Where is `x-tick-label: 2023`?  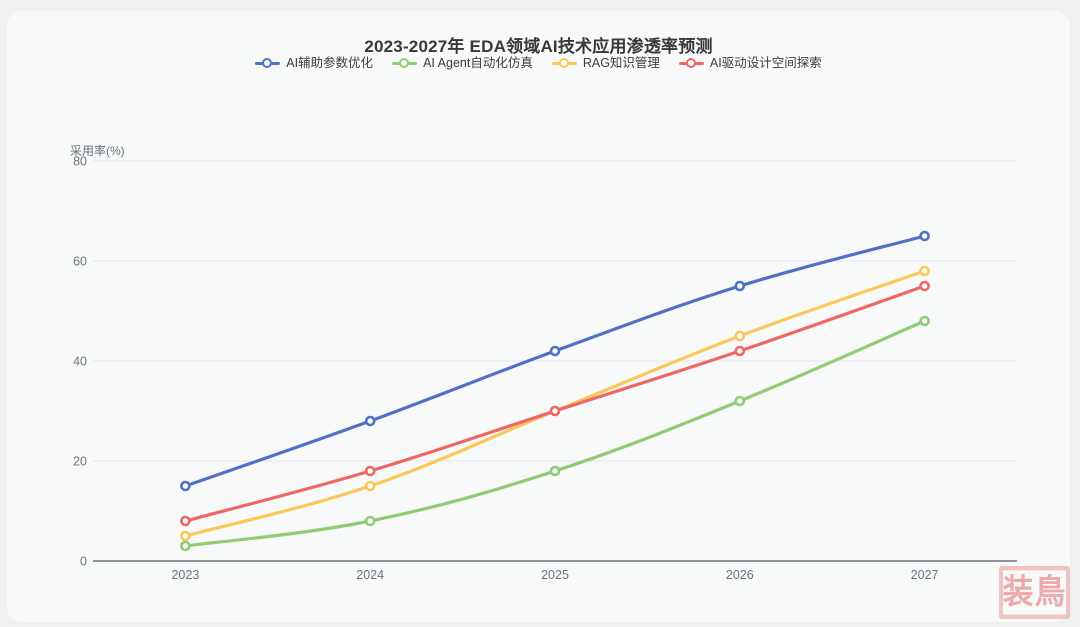
x-tick-label: 2023 is located at coordinates (185, 575).